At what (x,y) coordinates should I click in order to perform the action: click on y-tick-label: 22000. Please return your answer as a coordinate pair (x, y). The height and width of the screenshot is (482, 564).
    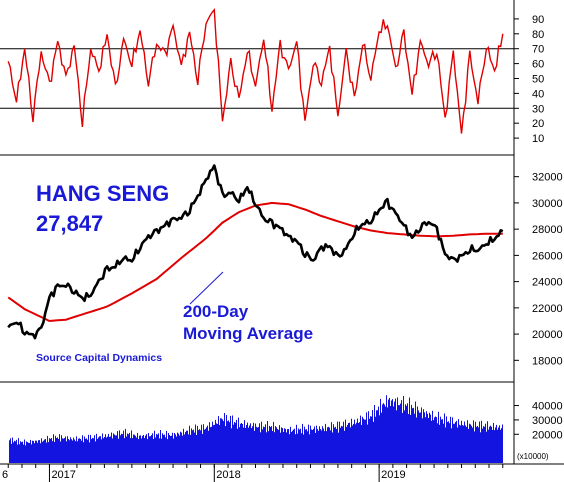
    Looking at the image, I should click on (547, 309).